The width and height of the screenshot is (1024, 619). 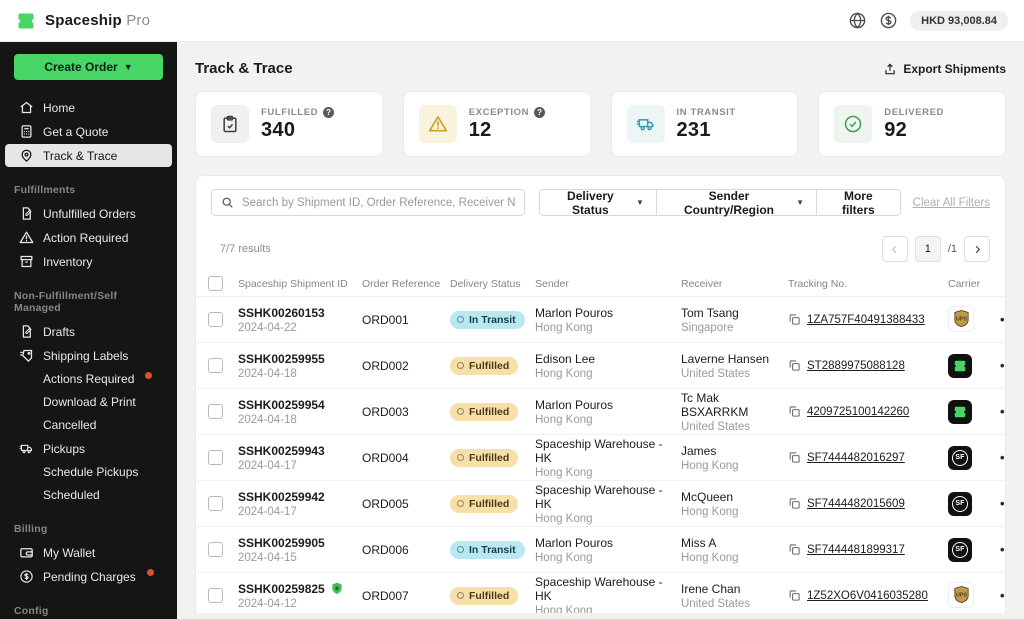 I want to click on receiver-location: Hong Kong, so click(x=710, y=465).